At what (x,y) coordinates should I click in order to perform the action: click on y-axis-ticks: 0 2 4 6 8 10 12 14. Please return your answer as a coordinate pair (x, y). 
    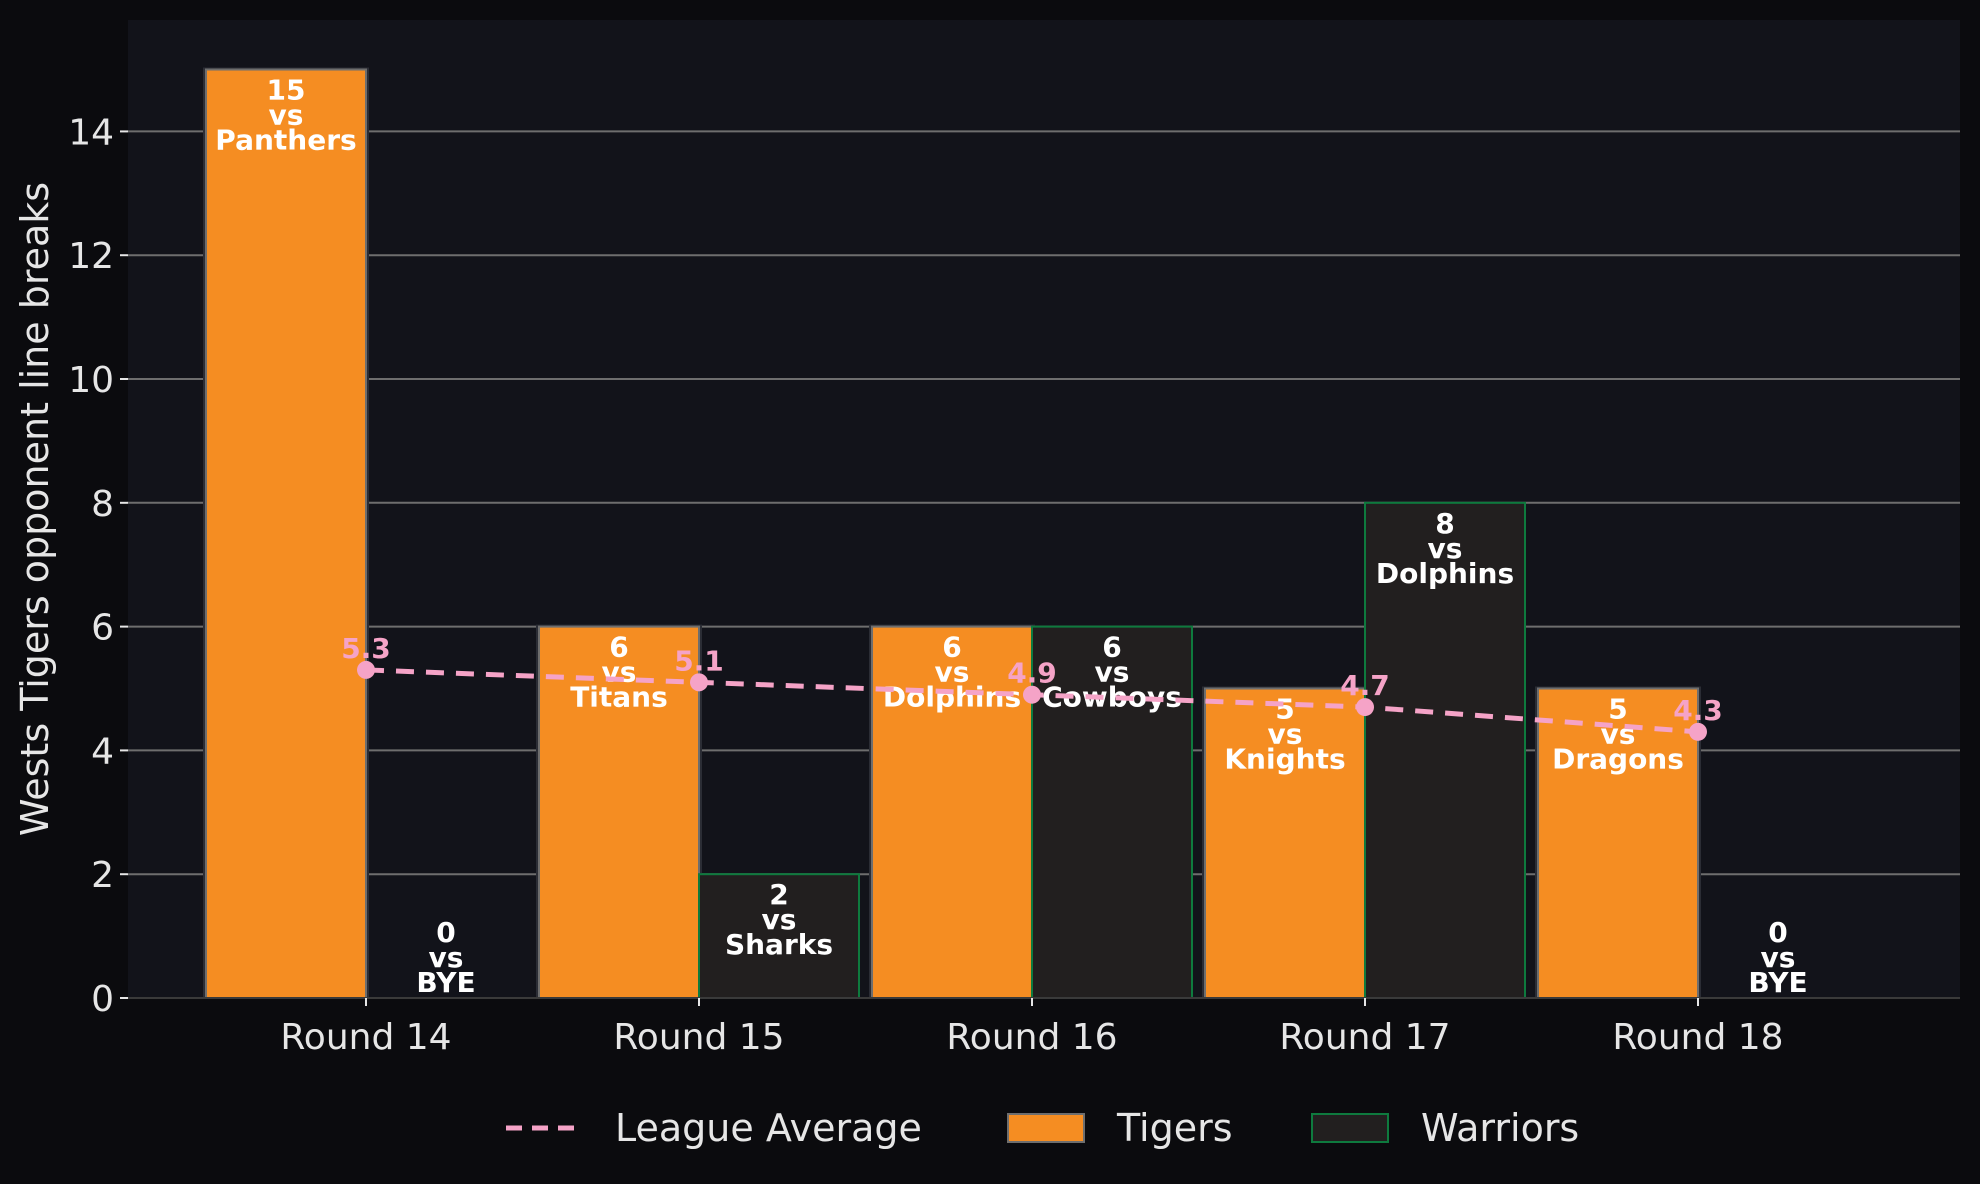
    Looking at the image, I should click on (98, 566).